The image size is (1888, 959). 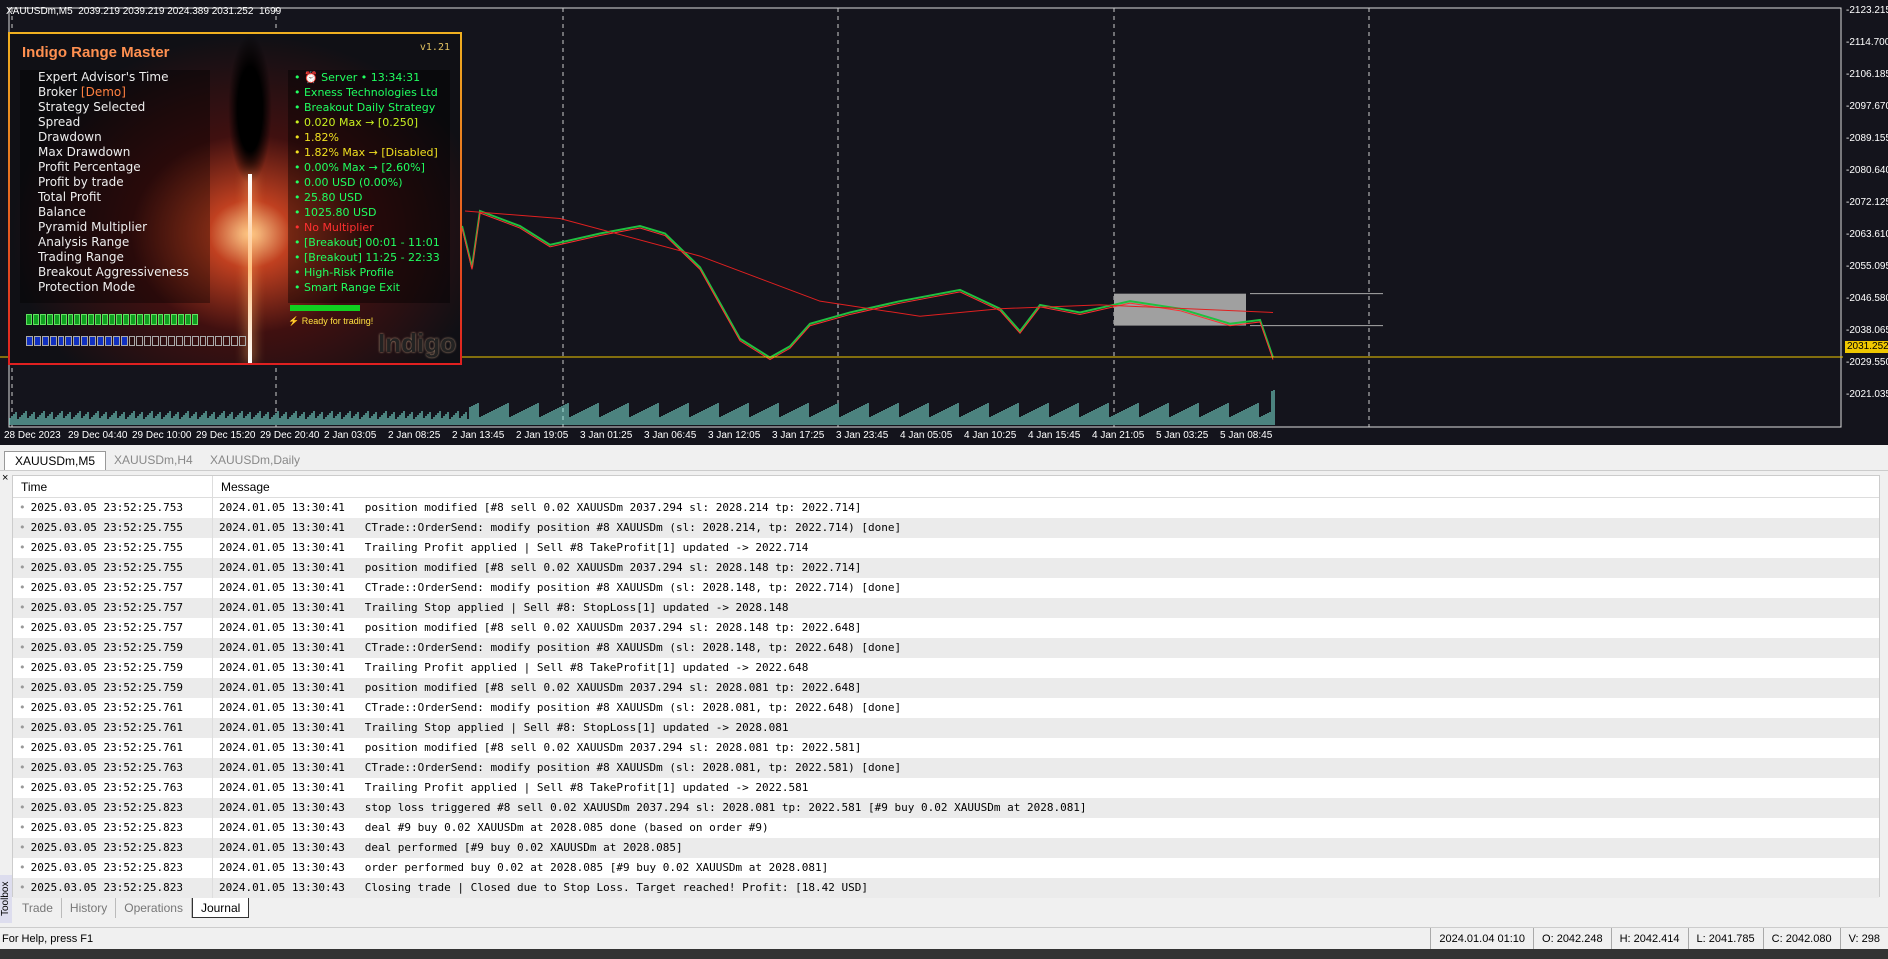 I want to click on tab-xauusdm-daily: XAUUSDm,Daily, so click(x=255, y=460).